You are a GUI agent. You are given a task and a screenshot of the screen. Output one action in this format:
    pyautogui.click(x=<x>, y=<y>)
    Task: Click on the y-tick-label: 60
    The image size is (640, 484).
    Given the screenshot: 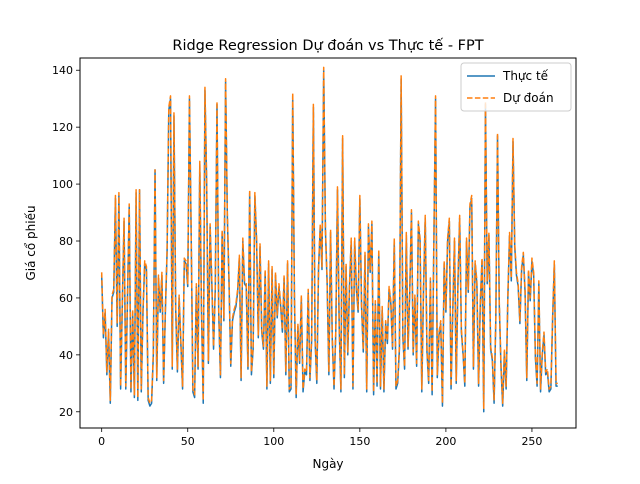 What is the action you would take?
    pyautogui.click(x=66, y=298)
    